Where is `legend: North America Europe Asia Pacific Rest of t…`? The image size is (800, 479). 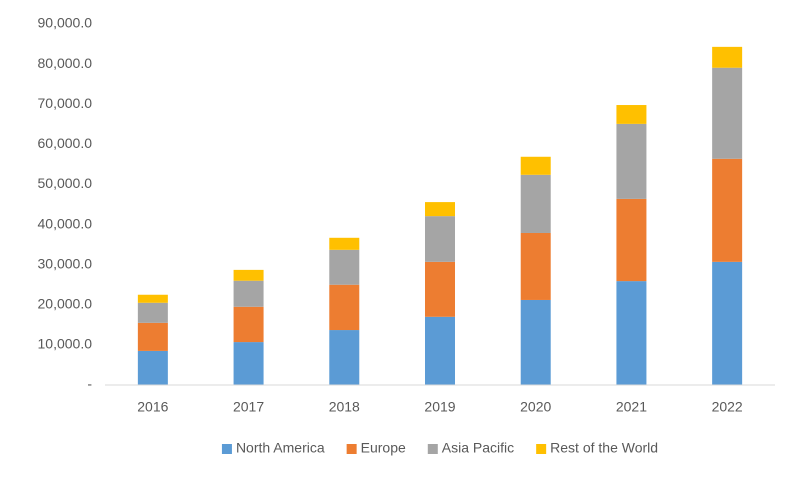 legend: North America Europe Asia Pacific Rest of t… is located at coordinates (439, 448).